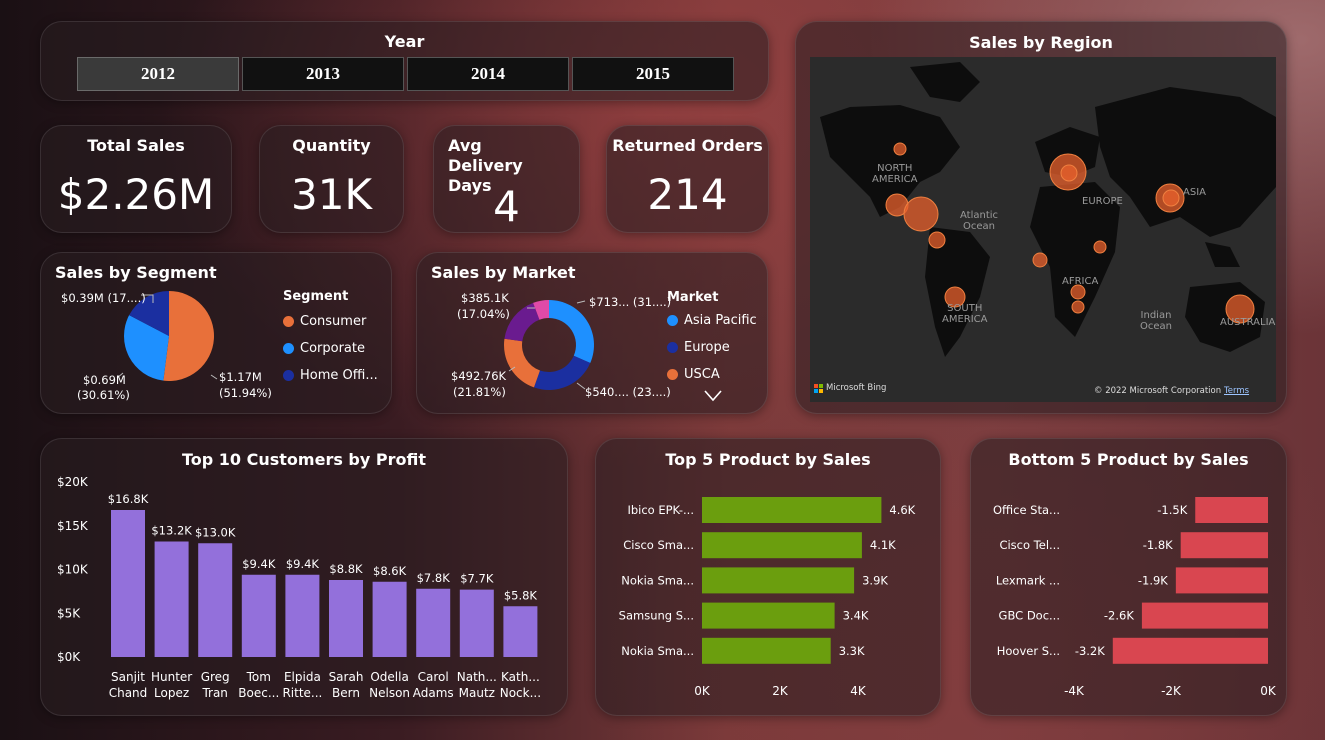  I want to click on customer-name-label: Elpida, so click(302, 677).